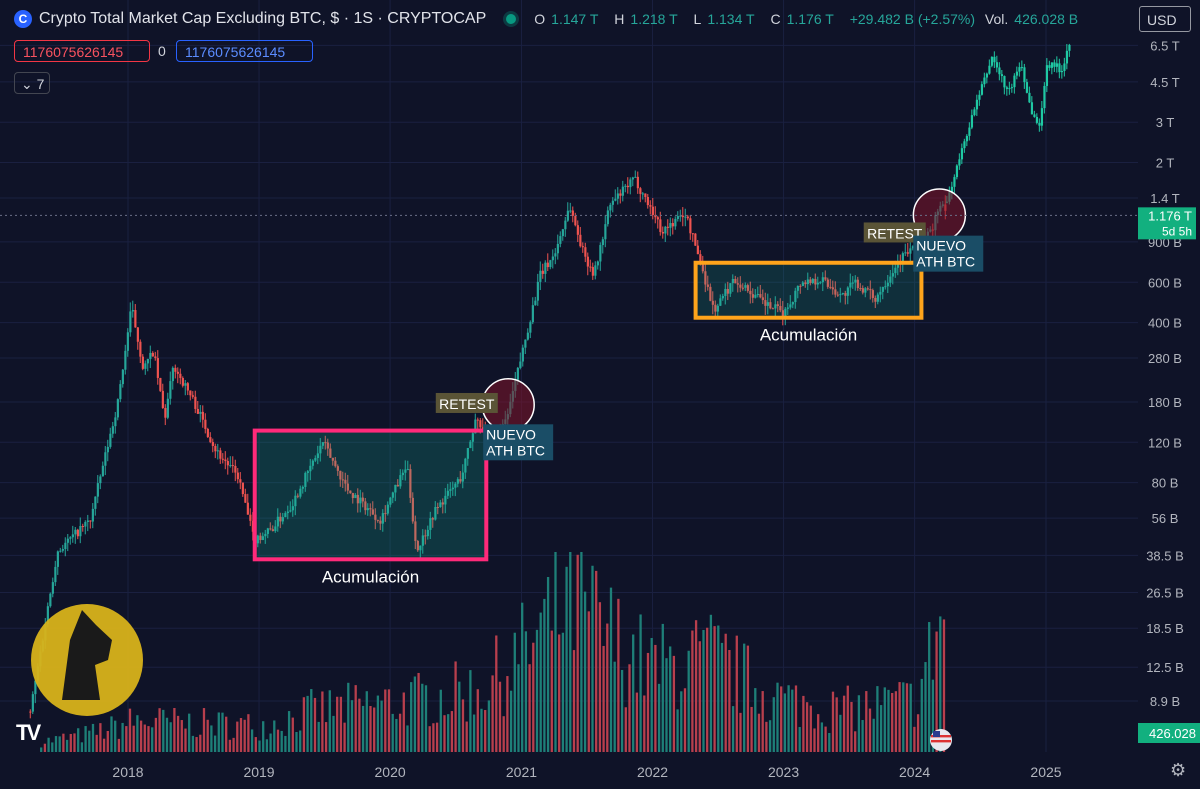  What do you see at coordinates (1165, 19) in the screenshot?
I see `currency-selector: USD` at bounding box center [1165, 19].